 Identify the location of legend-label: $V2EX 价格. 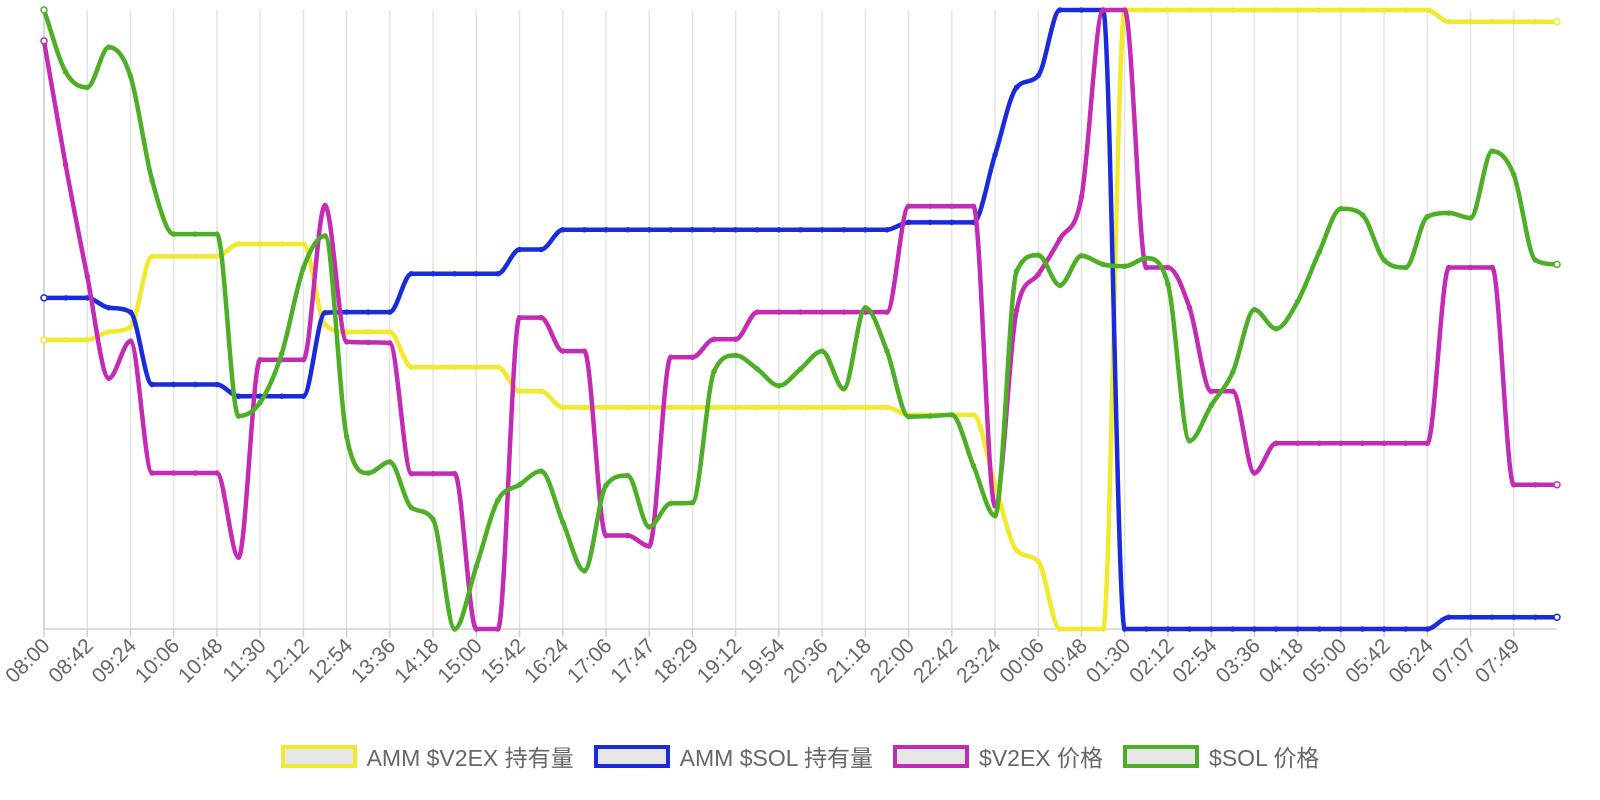
(1041, 758).